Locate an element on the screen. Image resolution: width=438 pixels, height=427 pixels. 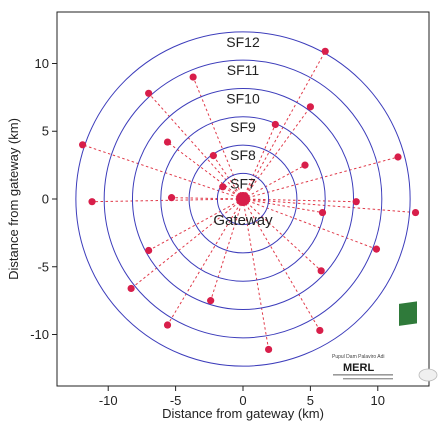
logo-caption: Pupul Dam Palaviro Adi is located at coordinates (358, 357).